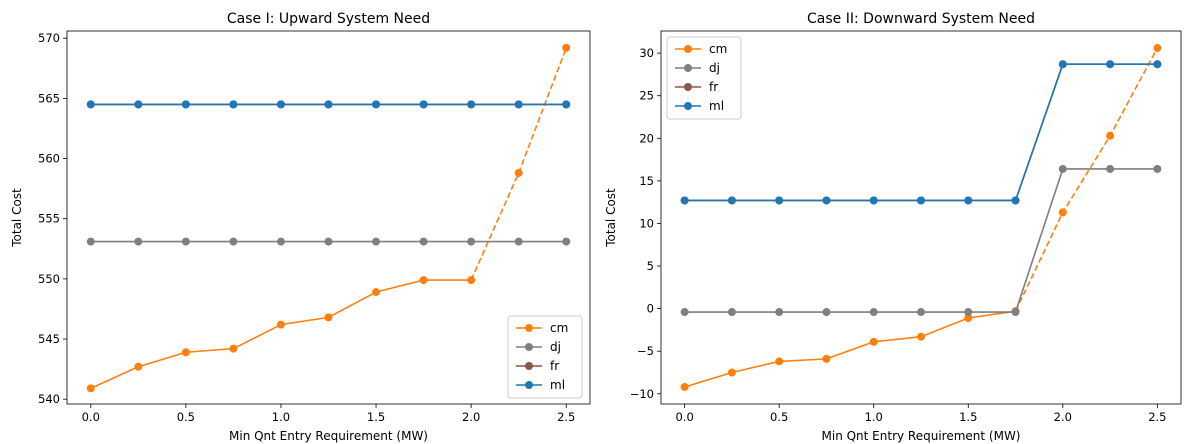  What do you see at coordinates (779, 417) in the screenshot?
I see `x-tick-label: 0.5` at bounding box center [779, 417].